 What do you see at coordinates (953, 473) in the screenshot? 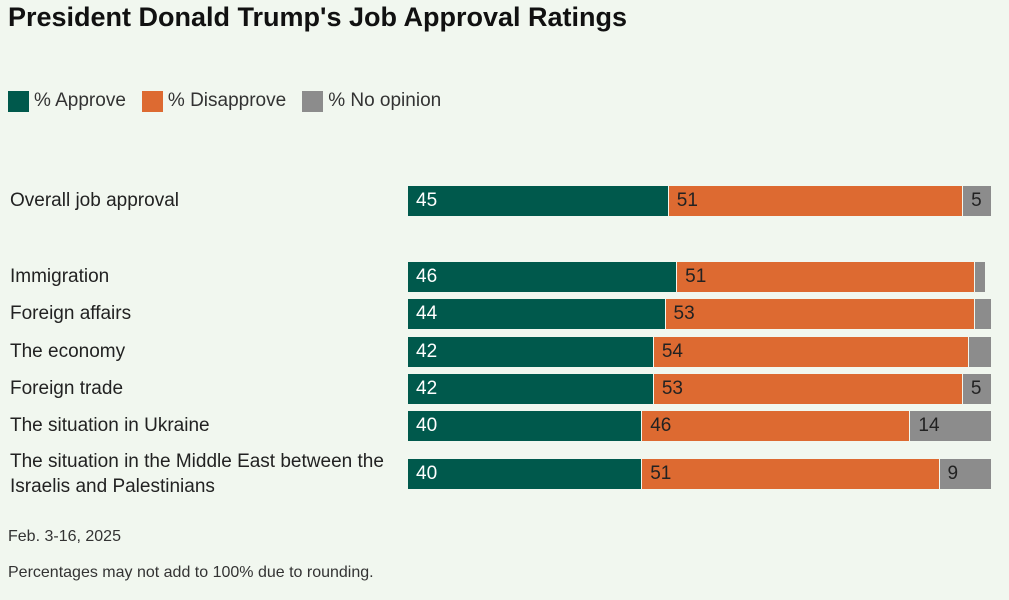
I see `bar-no-opinion-value: 9` at bounding box center [953, 473].